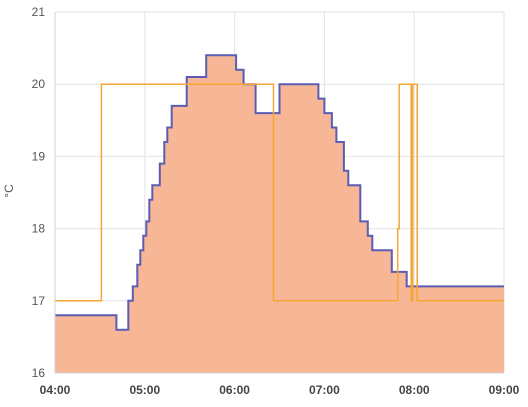  Describe the element at coordinates (144, 390) in the screenshot. I see `x-tick-label: 05:00` at that location.